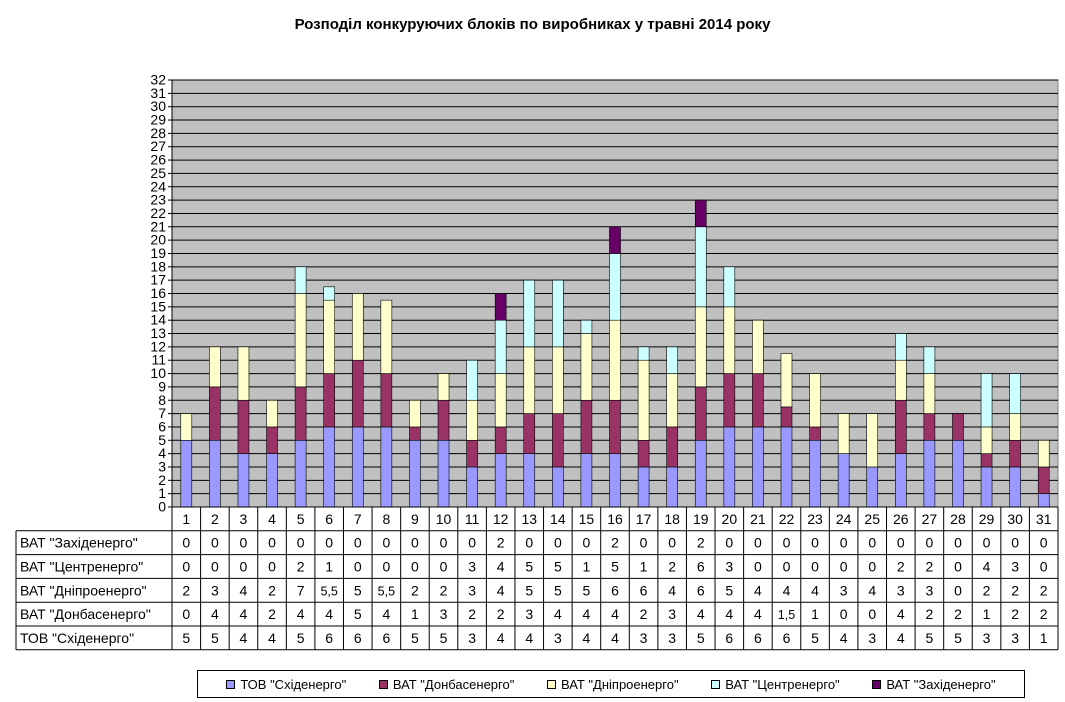 The image size is (1065, 702). I want to click on legend-label: ВАТ "Західенерго", so click(941, 684).